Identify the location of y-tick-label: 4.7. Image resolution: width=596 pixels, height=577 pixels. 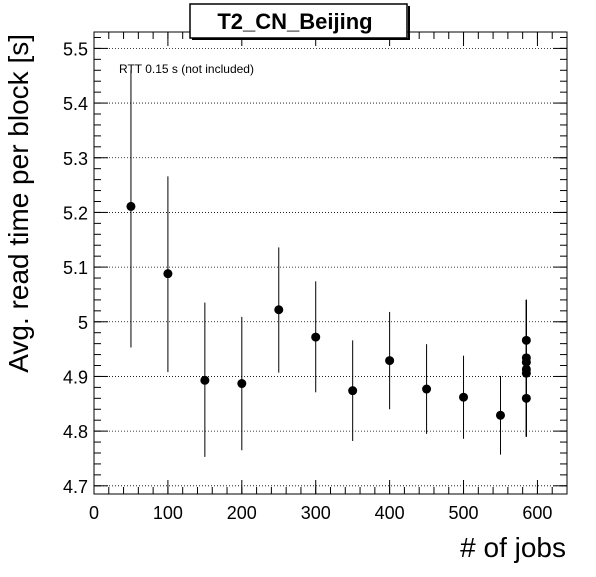
(75, 487).